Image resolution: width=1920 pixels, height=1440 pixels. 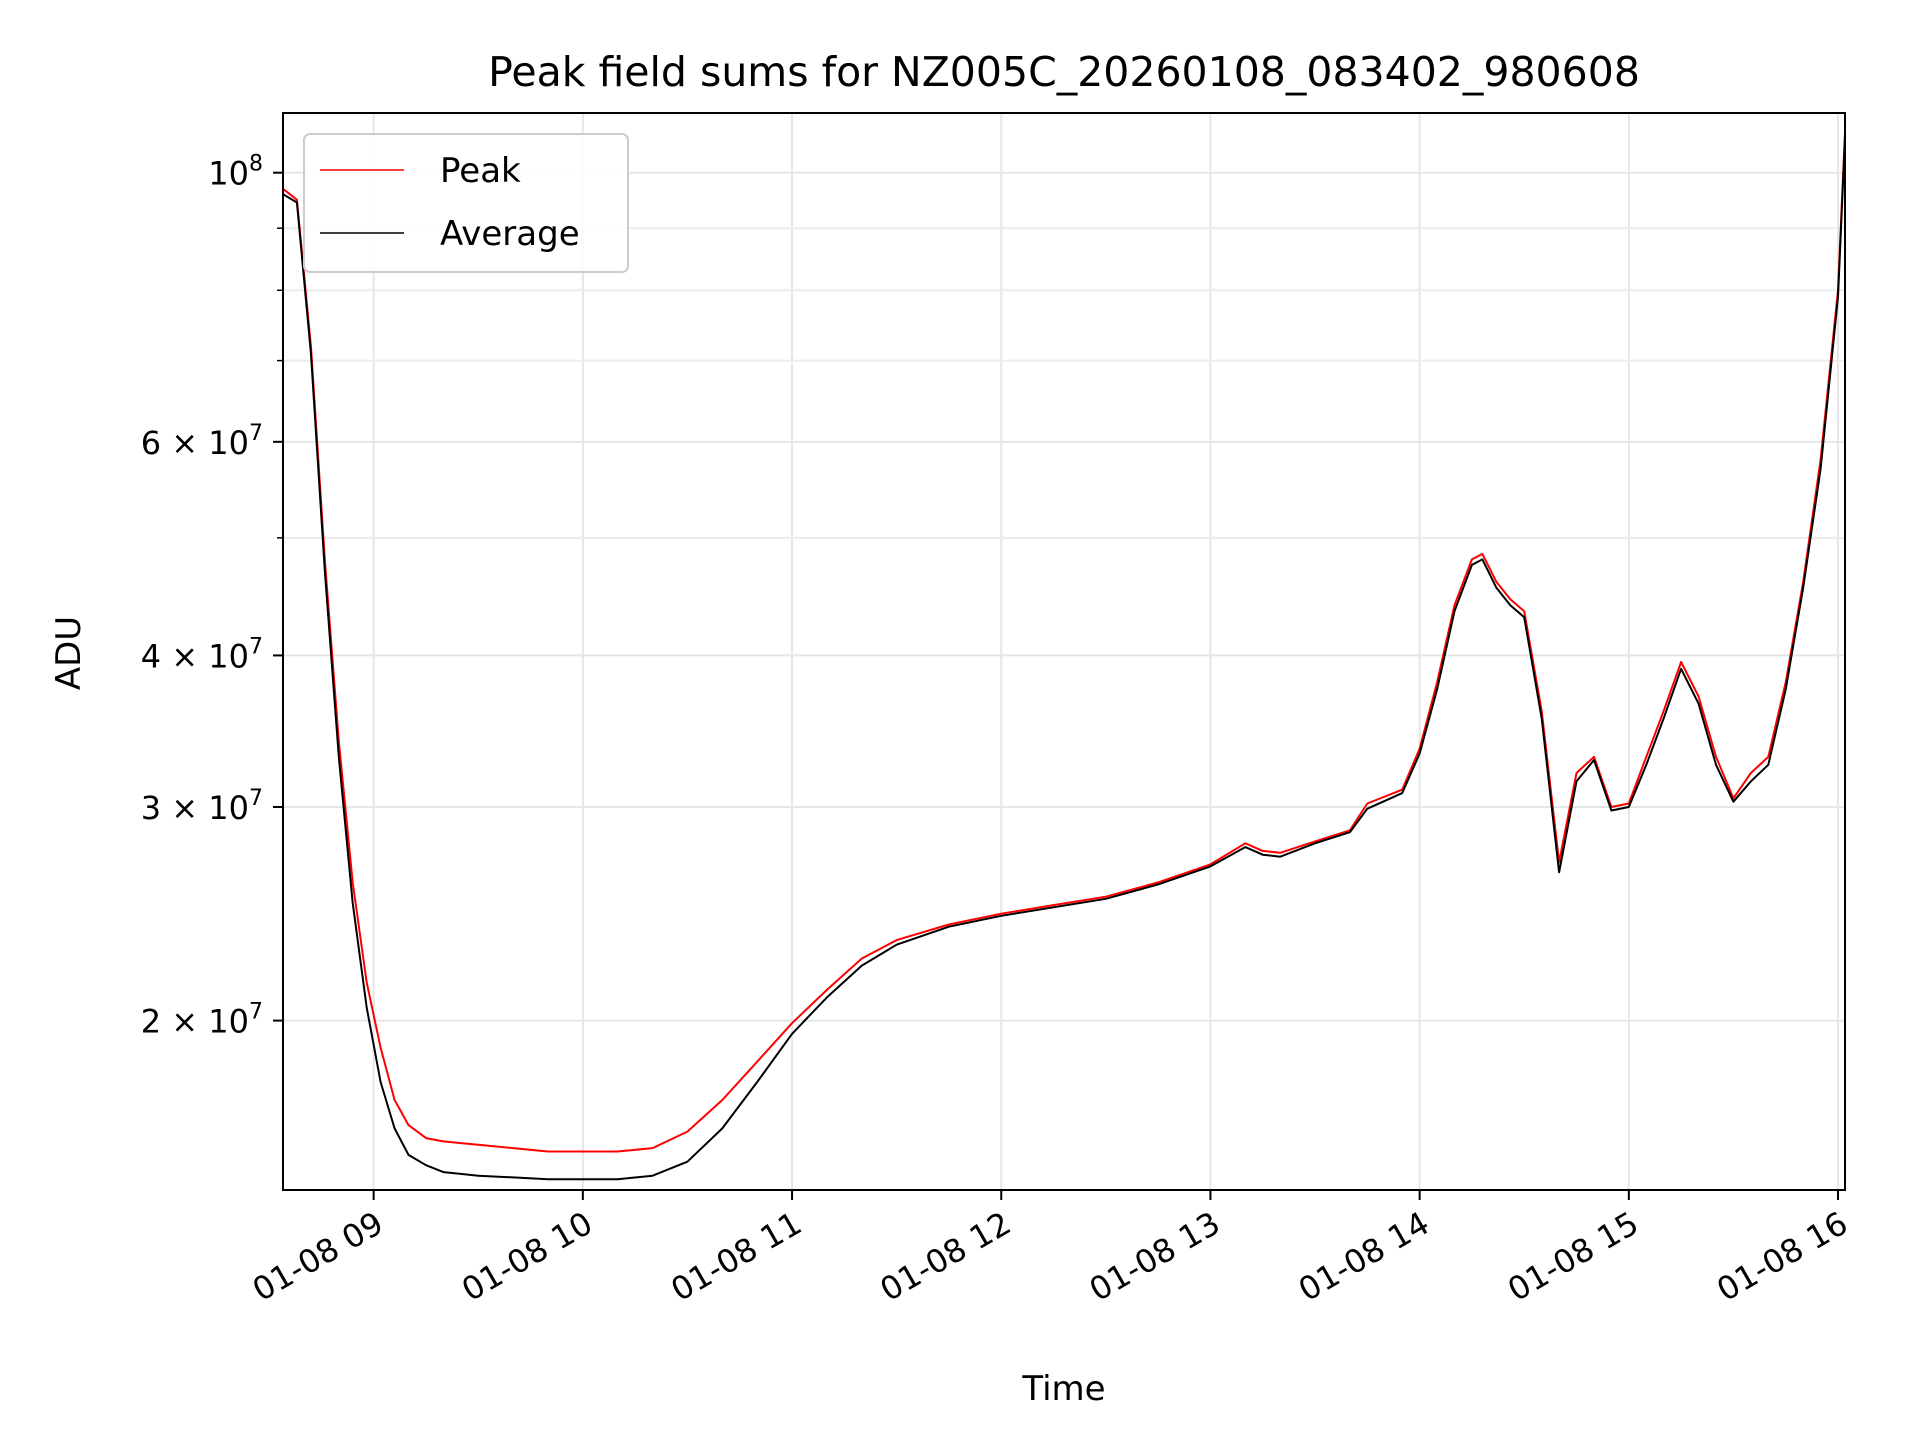 What do you see at coordinates (202, 806) in the screenshot?
I see `y-tick-label: 3 × 107` at bounding box center [202, 806].